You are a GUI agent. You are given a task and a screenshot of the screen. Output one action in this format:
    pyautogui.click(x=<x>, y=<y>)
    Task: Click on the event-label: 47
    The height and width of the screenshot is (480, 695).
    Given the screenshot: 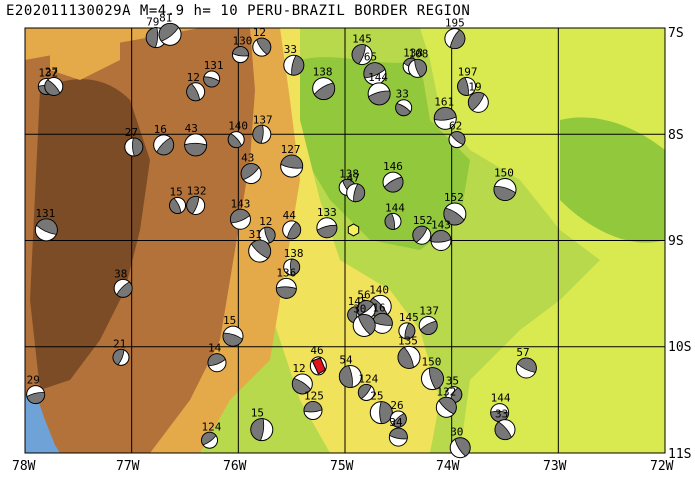 What is the action you would take?
    pyautogui.click(x=353, y=178)
    